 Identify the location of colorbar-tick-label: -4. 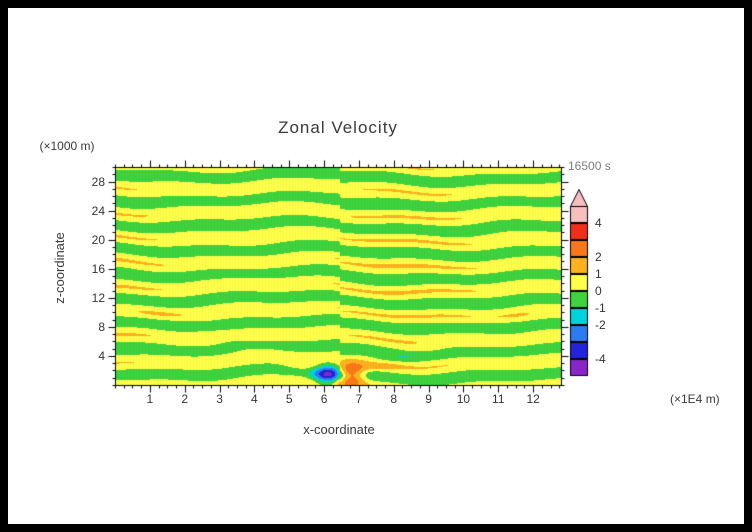
(600, 359).